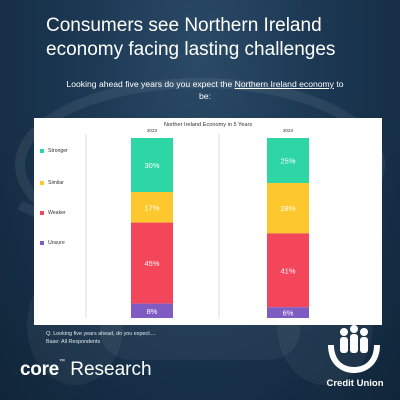 This screenshot has height=400, width=400. What do you see at coordinates (42, 213) in the screenshot?
I see `legend-swatch-weaker` at bounding box center [42, 213].